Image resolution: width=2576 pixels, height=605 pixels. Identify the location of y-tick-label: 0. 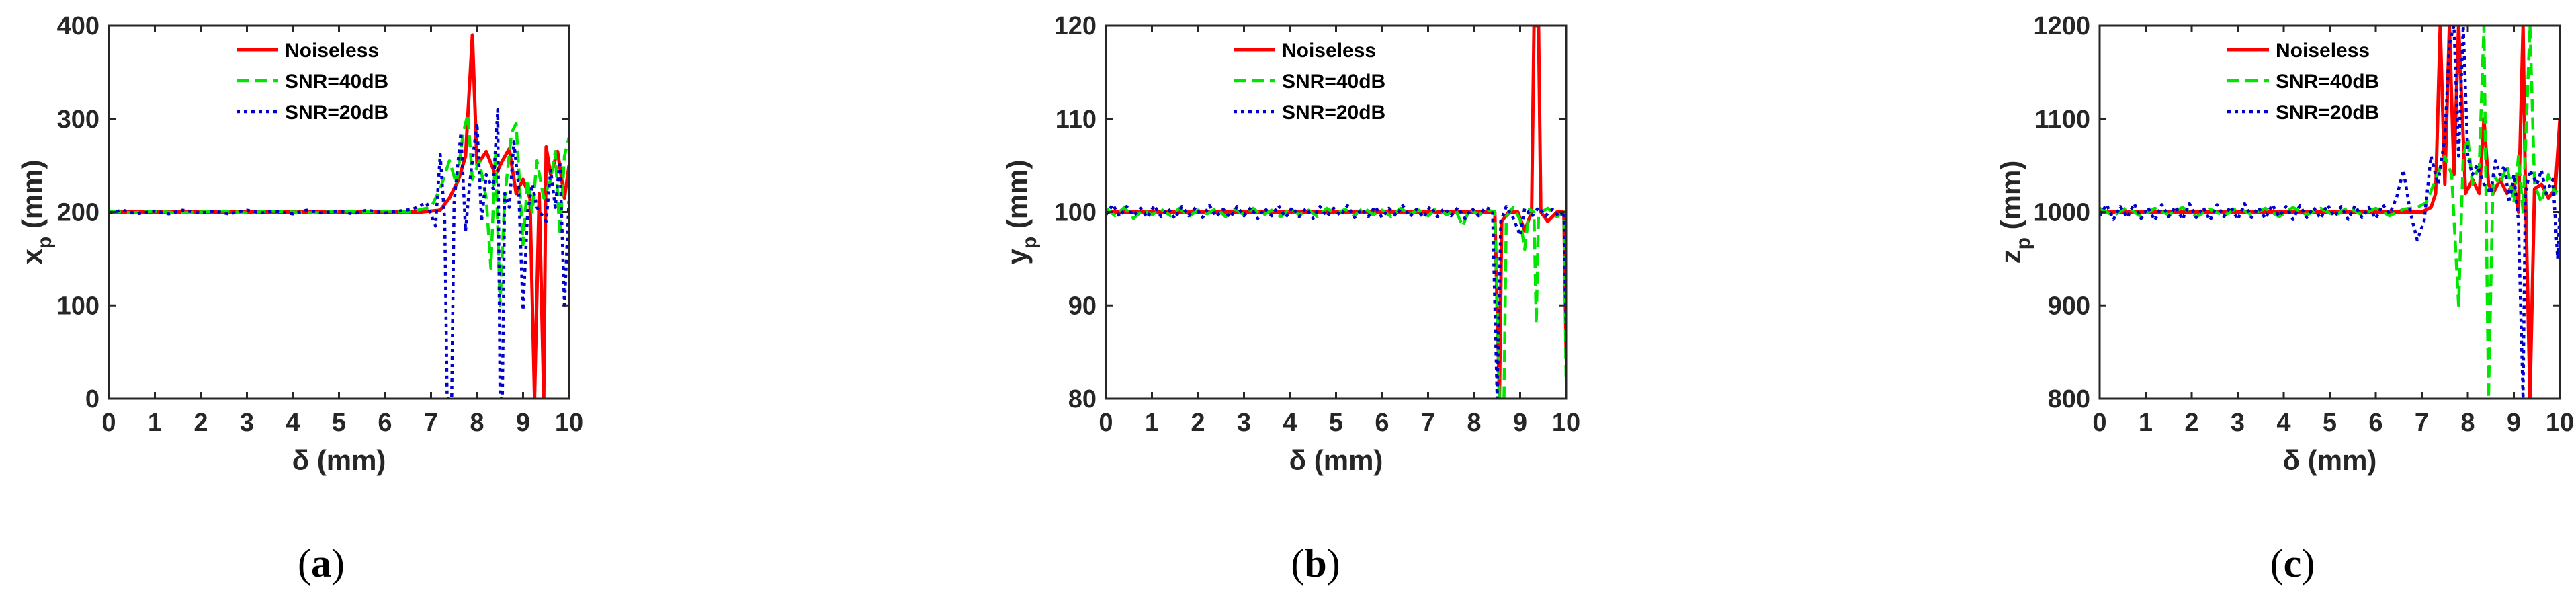
(92, 399).